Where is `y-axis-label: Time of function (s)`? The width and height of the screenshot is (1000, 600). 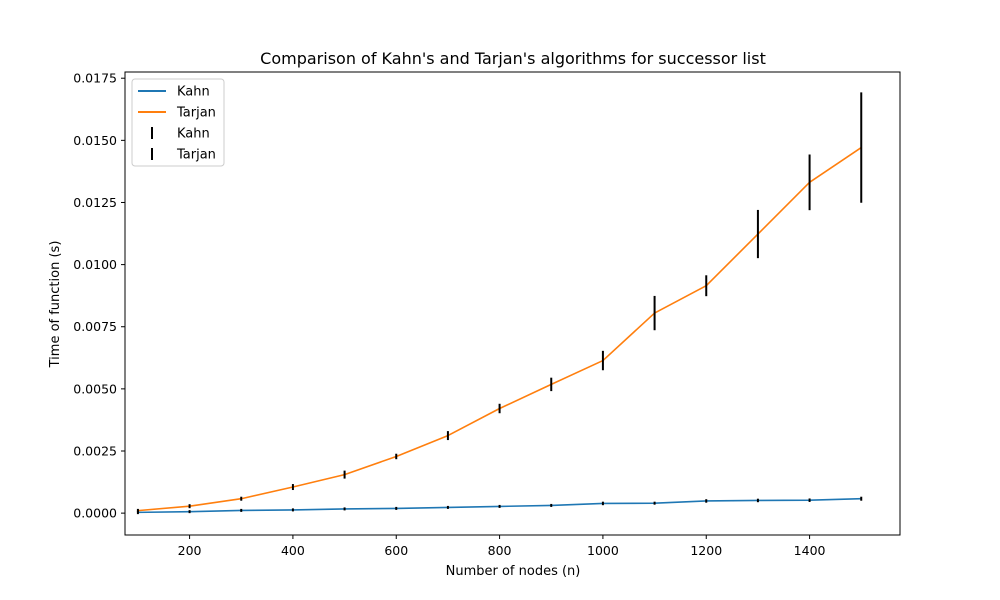 y-axis-label: Time of function (s) is located at coordinates (55, 305).